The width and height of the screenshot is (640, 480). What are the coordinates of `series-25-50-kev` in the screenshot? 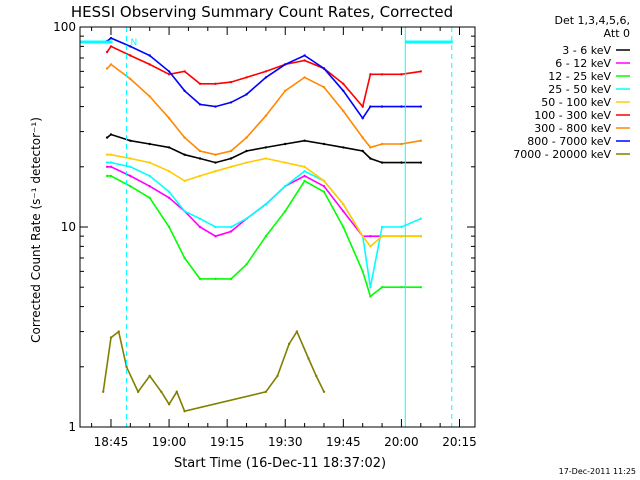 It's located at (263, 225).